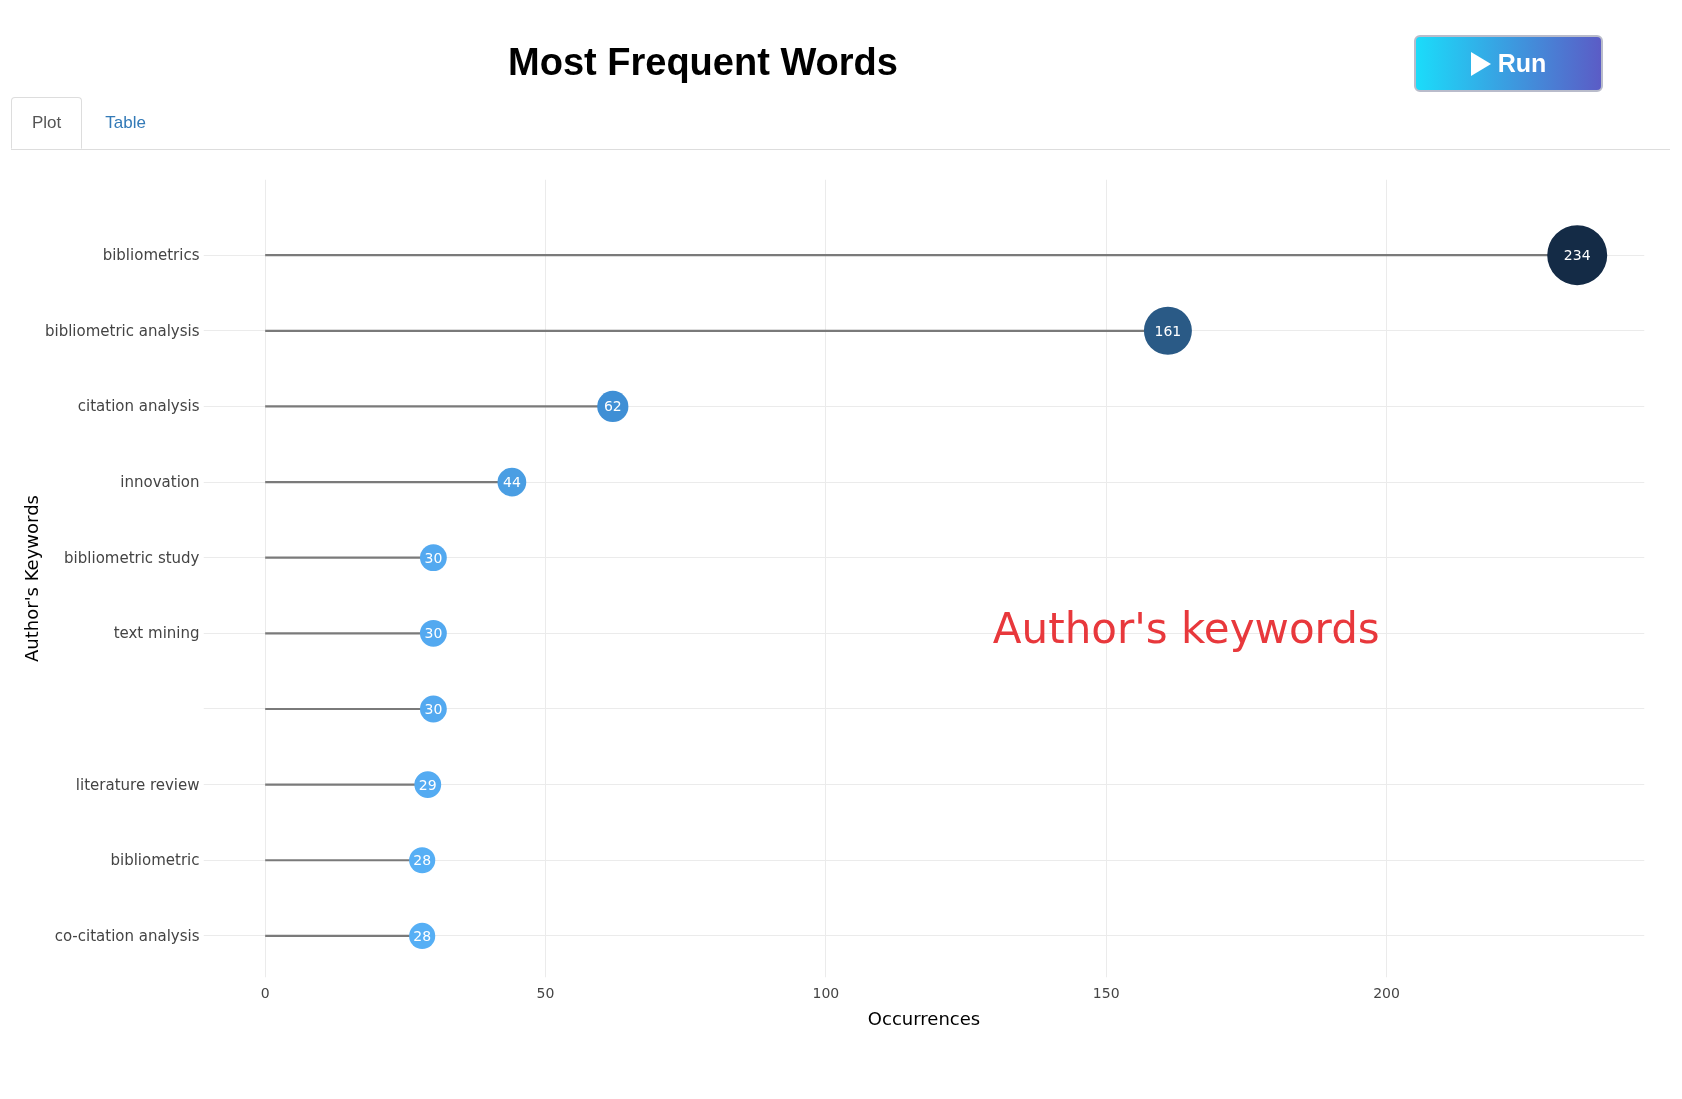 The width and height of the screenshot is (1682, 1099). What do you see at coordinates (127, 935) in the screenshot?
I see `y-tick-label: co-citation analysis` at bounding box center [127, 935].